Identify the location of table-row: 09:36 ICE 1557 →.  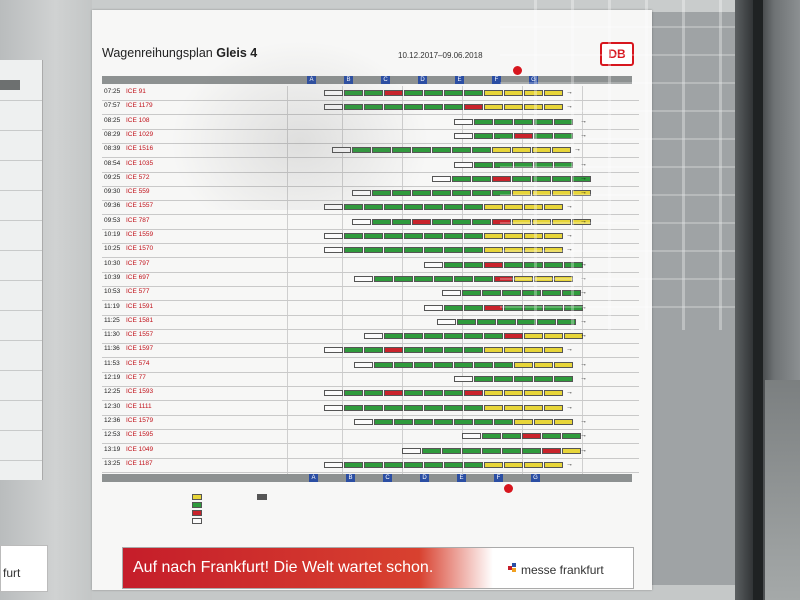
(370, 208).